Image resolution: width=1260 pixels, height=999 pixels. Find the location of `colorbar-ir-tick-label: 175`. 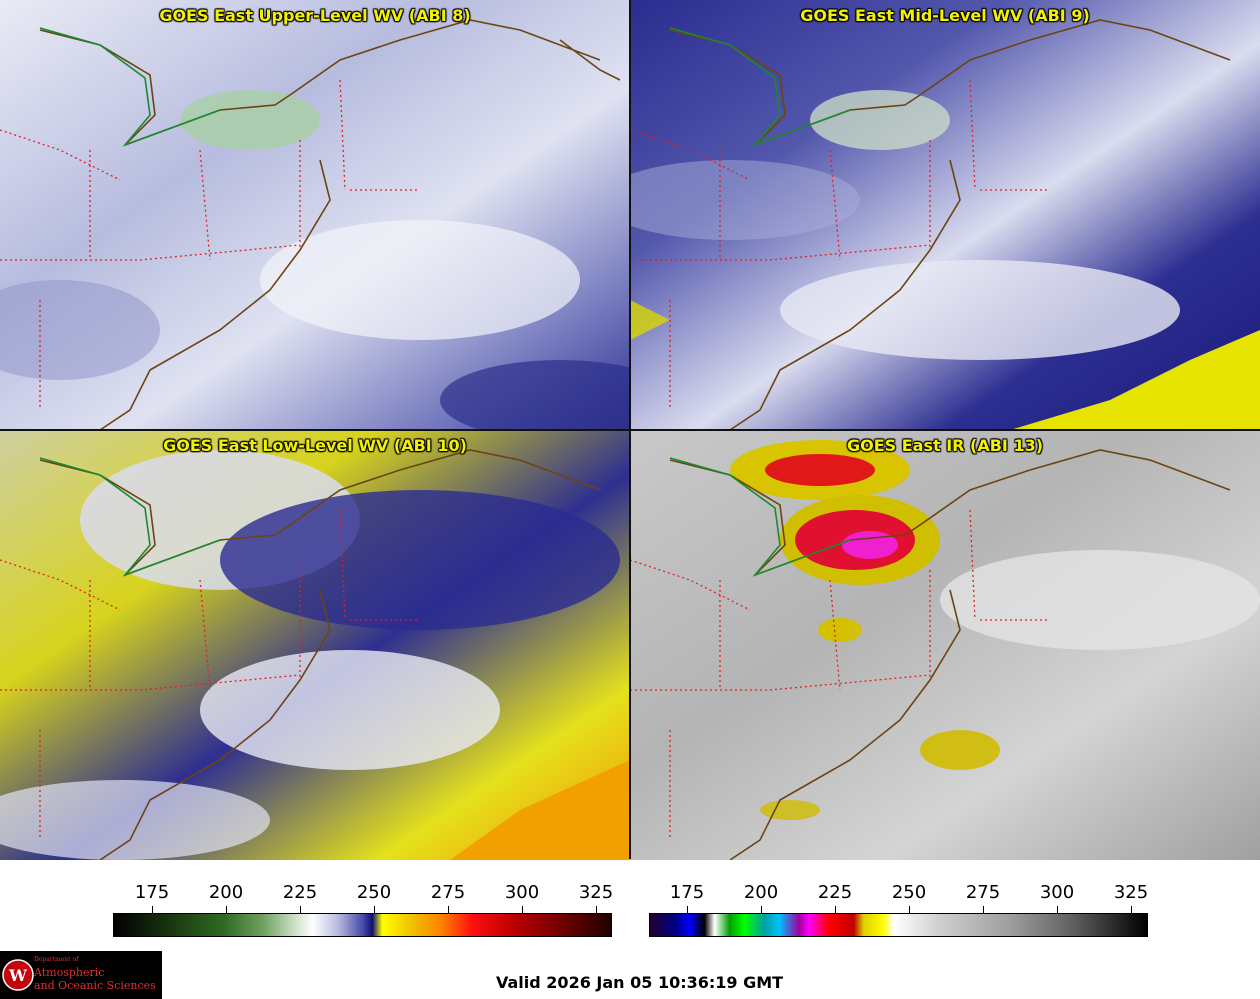

colorbar-ir-tick-label: 175 is located at coordinates (687, 892).